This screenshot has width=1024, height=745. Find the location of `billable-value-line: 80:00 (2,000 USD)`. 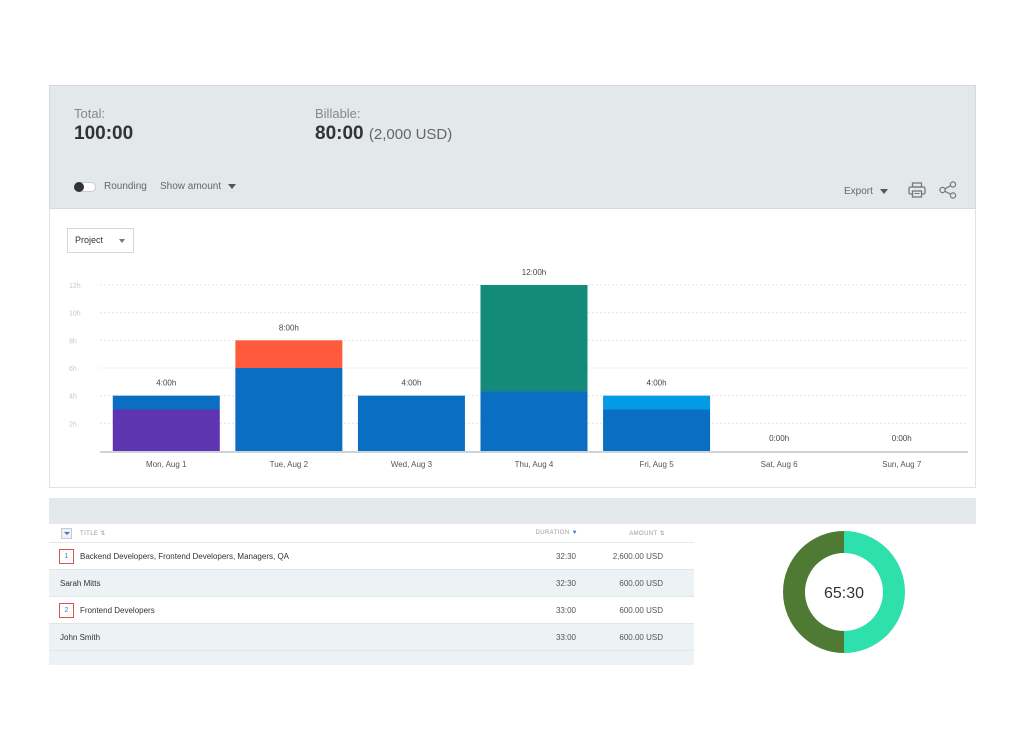

billable-value-line: 80:00 (2,000 USD) is located at coordinates (383, 134).